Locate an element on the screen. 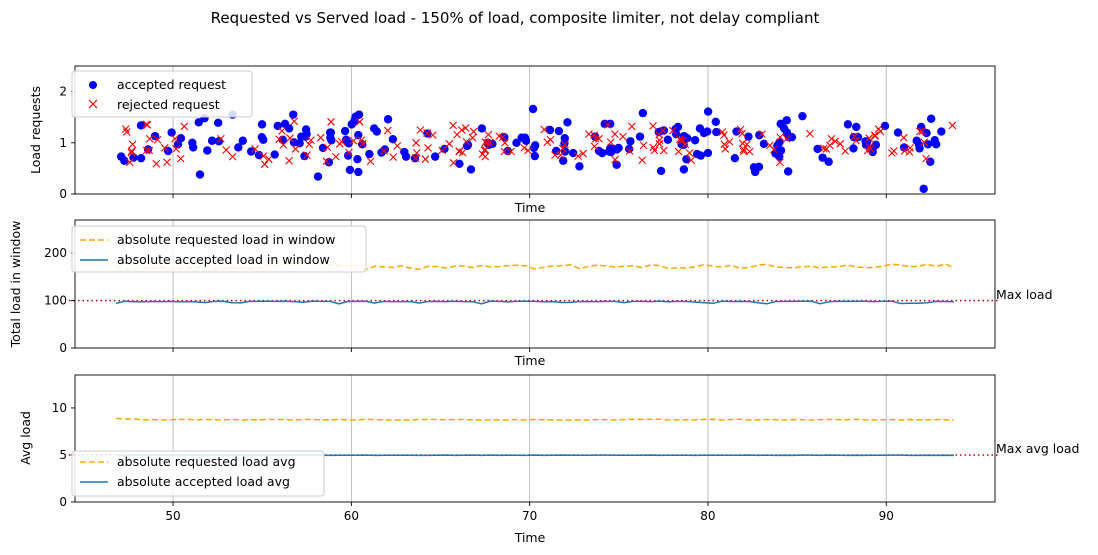 This screenshot has width=1098, height=555. panel-2-plot-area is located at coordinates (534, 283).